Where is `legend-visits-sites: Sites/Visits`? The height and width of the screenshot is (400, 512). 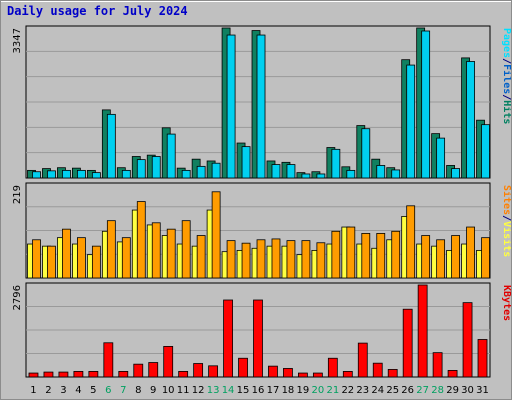
legend-visits-sites: Sites/Visits is located at coordinates (506, 221).